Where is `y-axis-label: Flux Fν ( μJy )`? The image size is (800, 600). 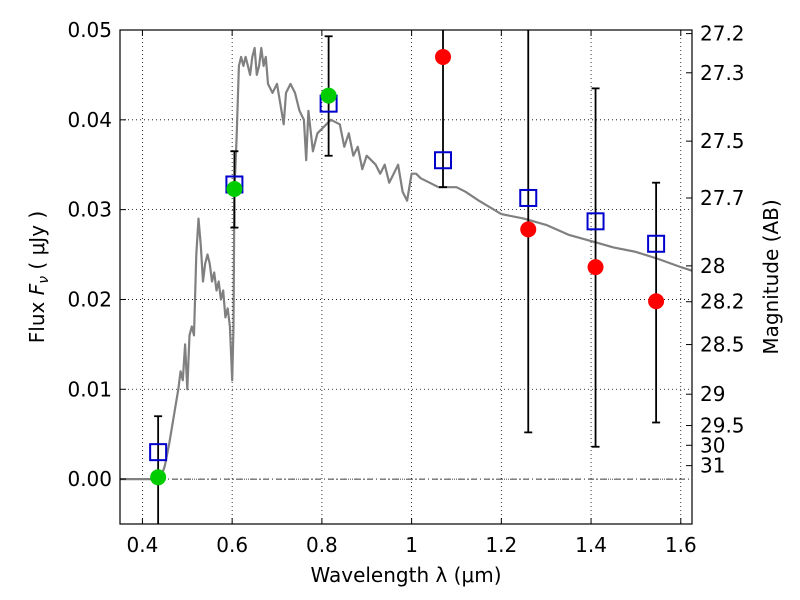 y-axis-label: Flux Fν ( μJy ) is located at coordinates (38, 277).